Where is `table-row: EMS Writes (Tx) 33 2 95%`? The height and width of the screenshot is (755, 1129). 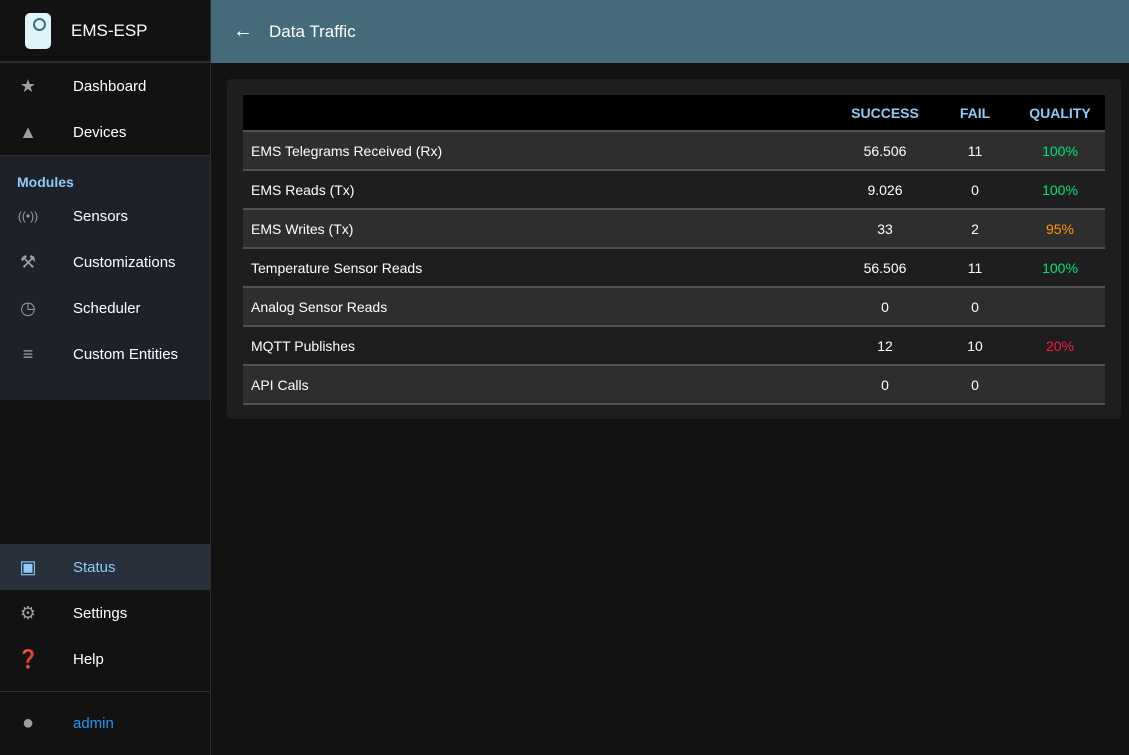 table-row: EMS Writes (Tx) 33 2 95% is located at coordinates (674, 229).